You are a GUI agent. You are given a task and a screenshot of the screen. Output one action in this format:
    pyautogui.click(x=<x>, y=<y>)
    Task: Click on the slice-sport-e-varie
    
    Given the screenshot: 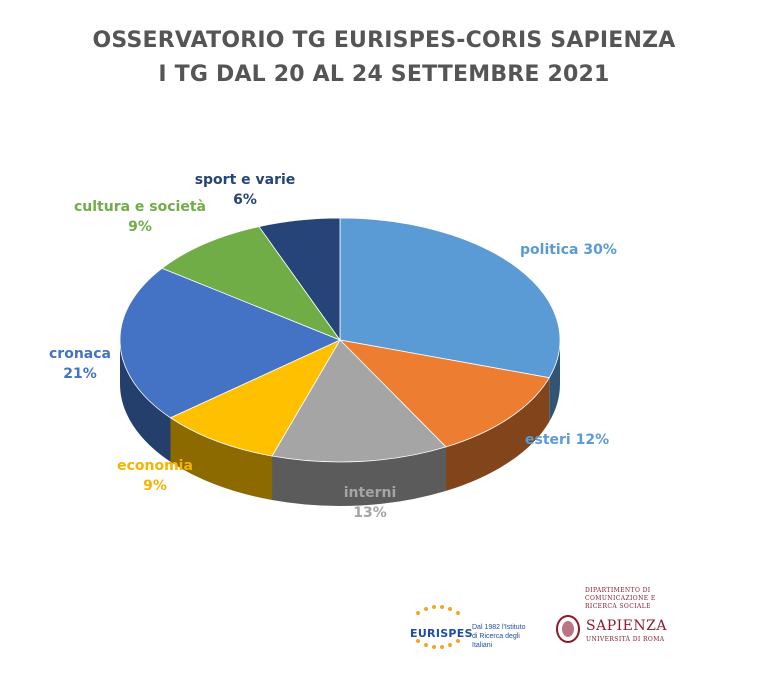 What is the action you would take?
    pyautogui.click(x=299, y=279)
    